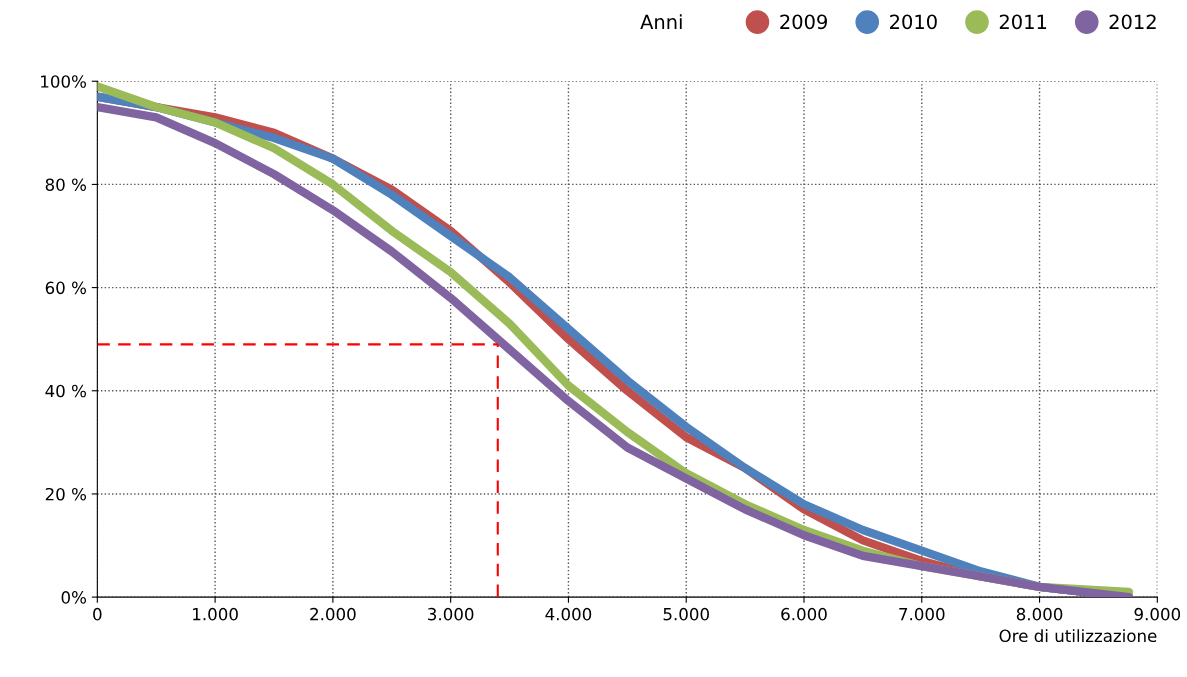  Describe the element at coordinates (1132, 22) in the screenshot. I see `legend-label: 2012` at that location.